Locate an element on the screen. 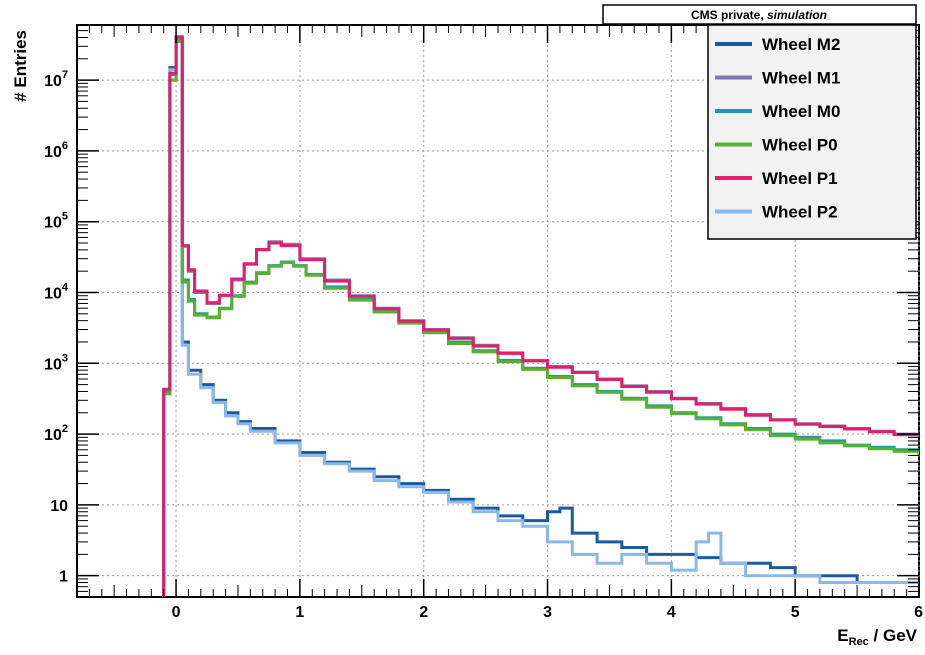 This screenshot has height=655, width=925. x-axis-title-main: E is located at coordinates (842, 635).